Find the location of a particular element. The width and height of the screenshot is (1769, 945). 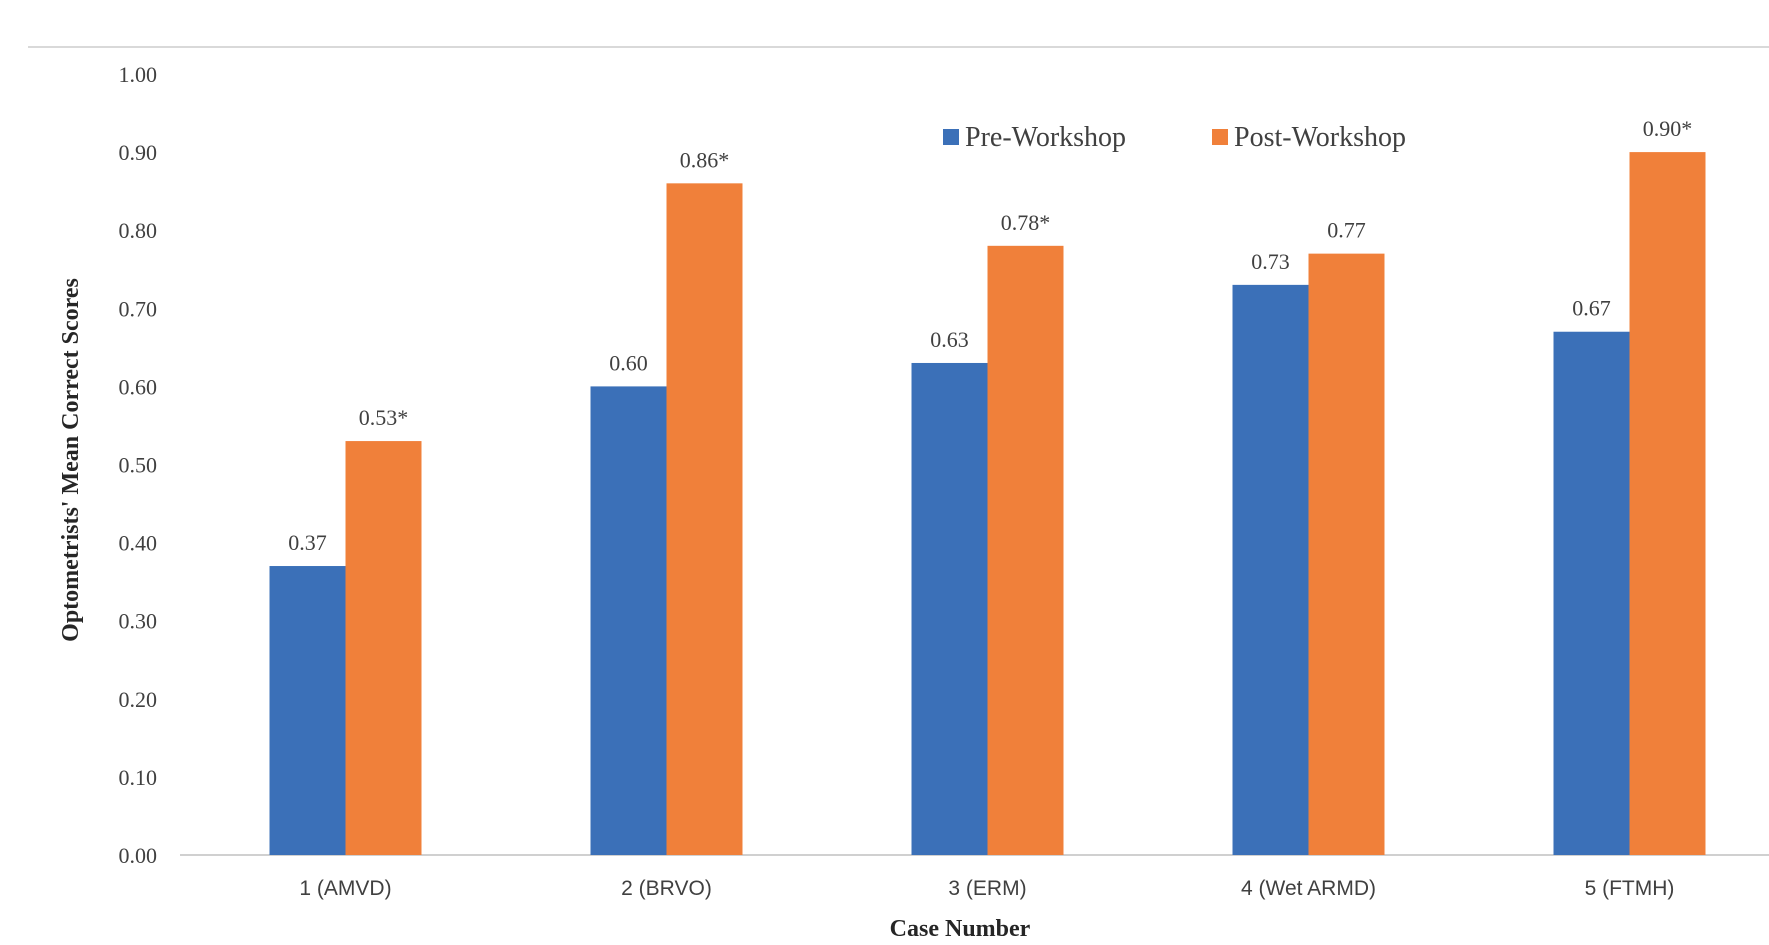

data-label: 0.73 is located at coordinates (1270, 261).